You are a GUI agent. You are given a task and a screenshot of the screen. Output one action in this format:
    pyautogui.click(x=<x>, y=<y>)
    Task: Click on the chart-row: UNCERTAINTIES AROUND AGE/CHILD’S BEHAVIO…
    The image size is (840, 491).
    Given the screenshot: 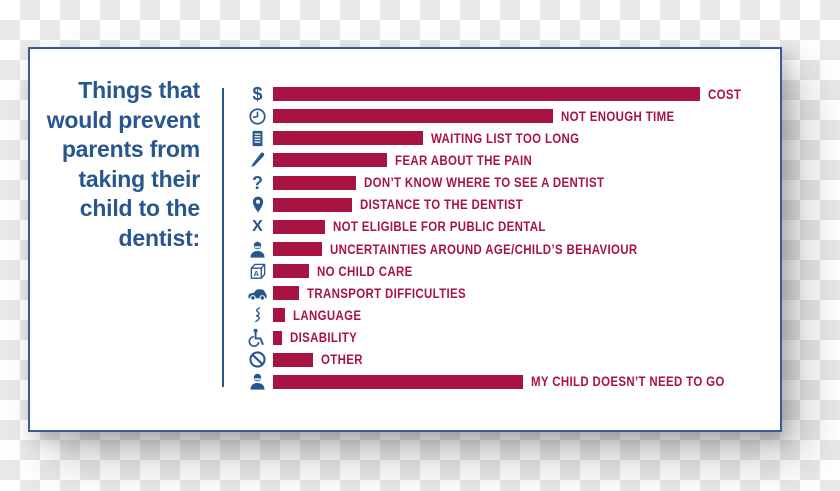 What is the action you would take?
    pyautogui.click(x=509, y=249)
    